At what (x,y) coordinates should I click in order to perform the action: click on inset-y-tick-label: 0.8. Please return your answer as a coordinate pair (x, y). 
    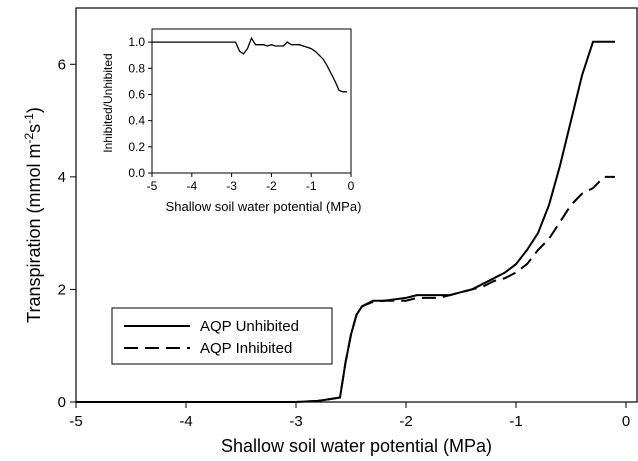
    Looking at the image, I should click on (136, 68).